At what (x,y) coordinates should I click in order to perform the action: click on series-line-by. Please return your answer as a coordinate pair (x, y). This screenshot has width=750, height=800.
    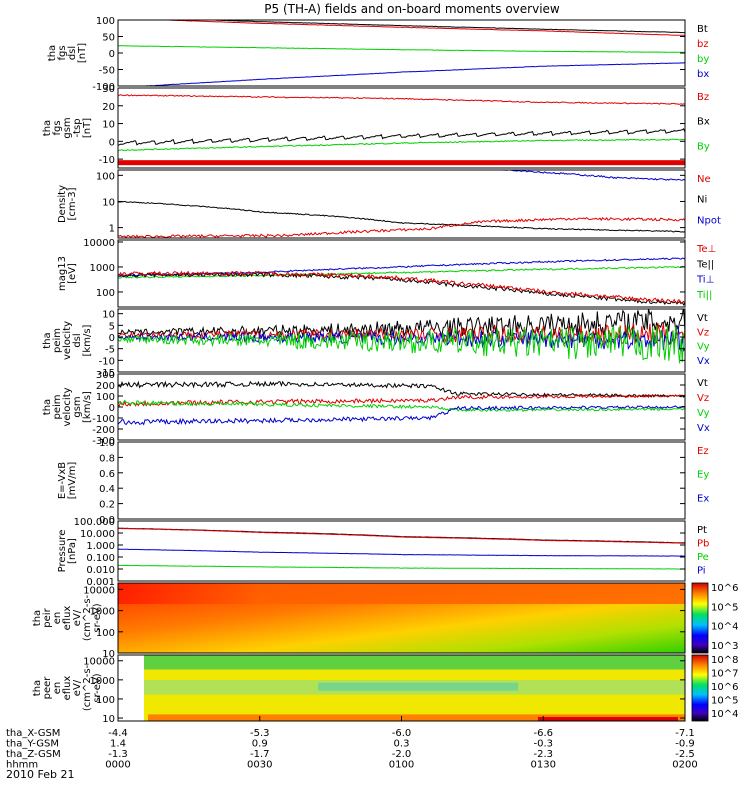
    Looking at the image, I should click on (401, 49).